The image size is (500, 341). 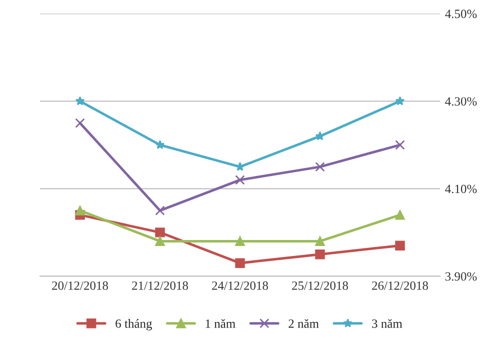 I want to click on y-tick-label: 3.90%, so click(x=461, y=276).